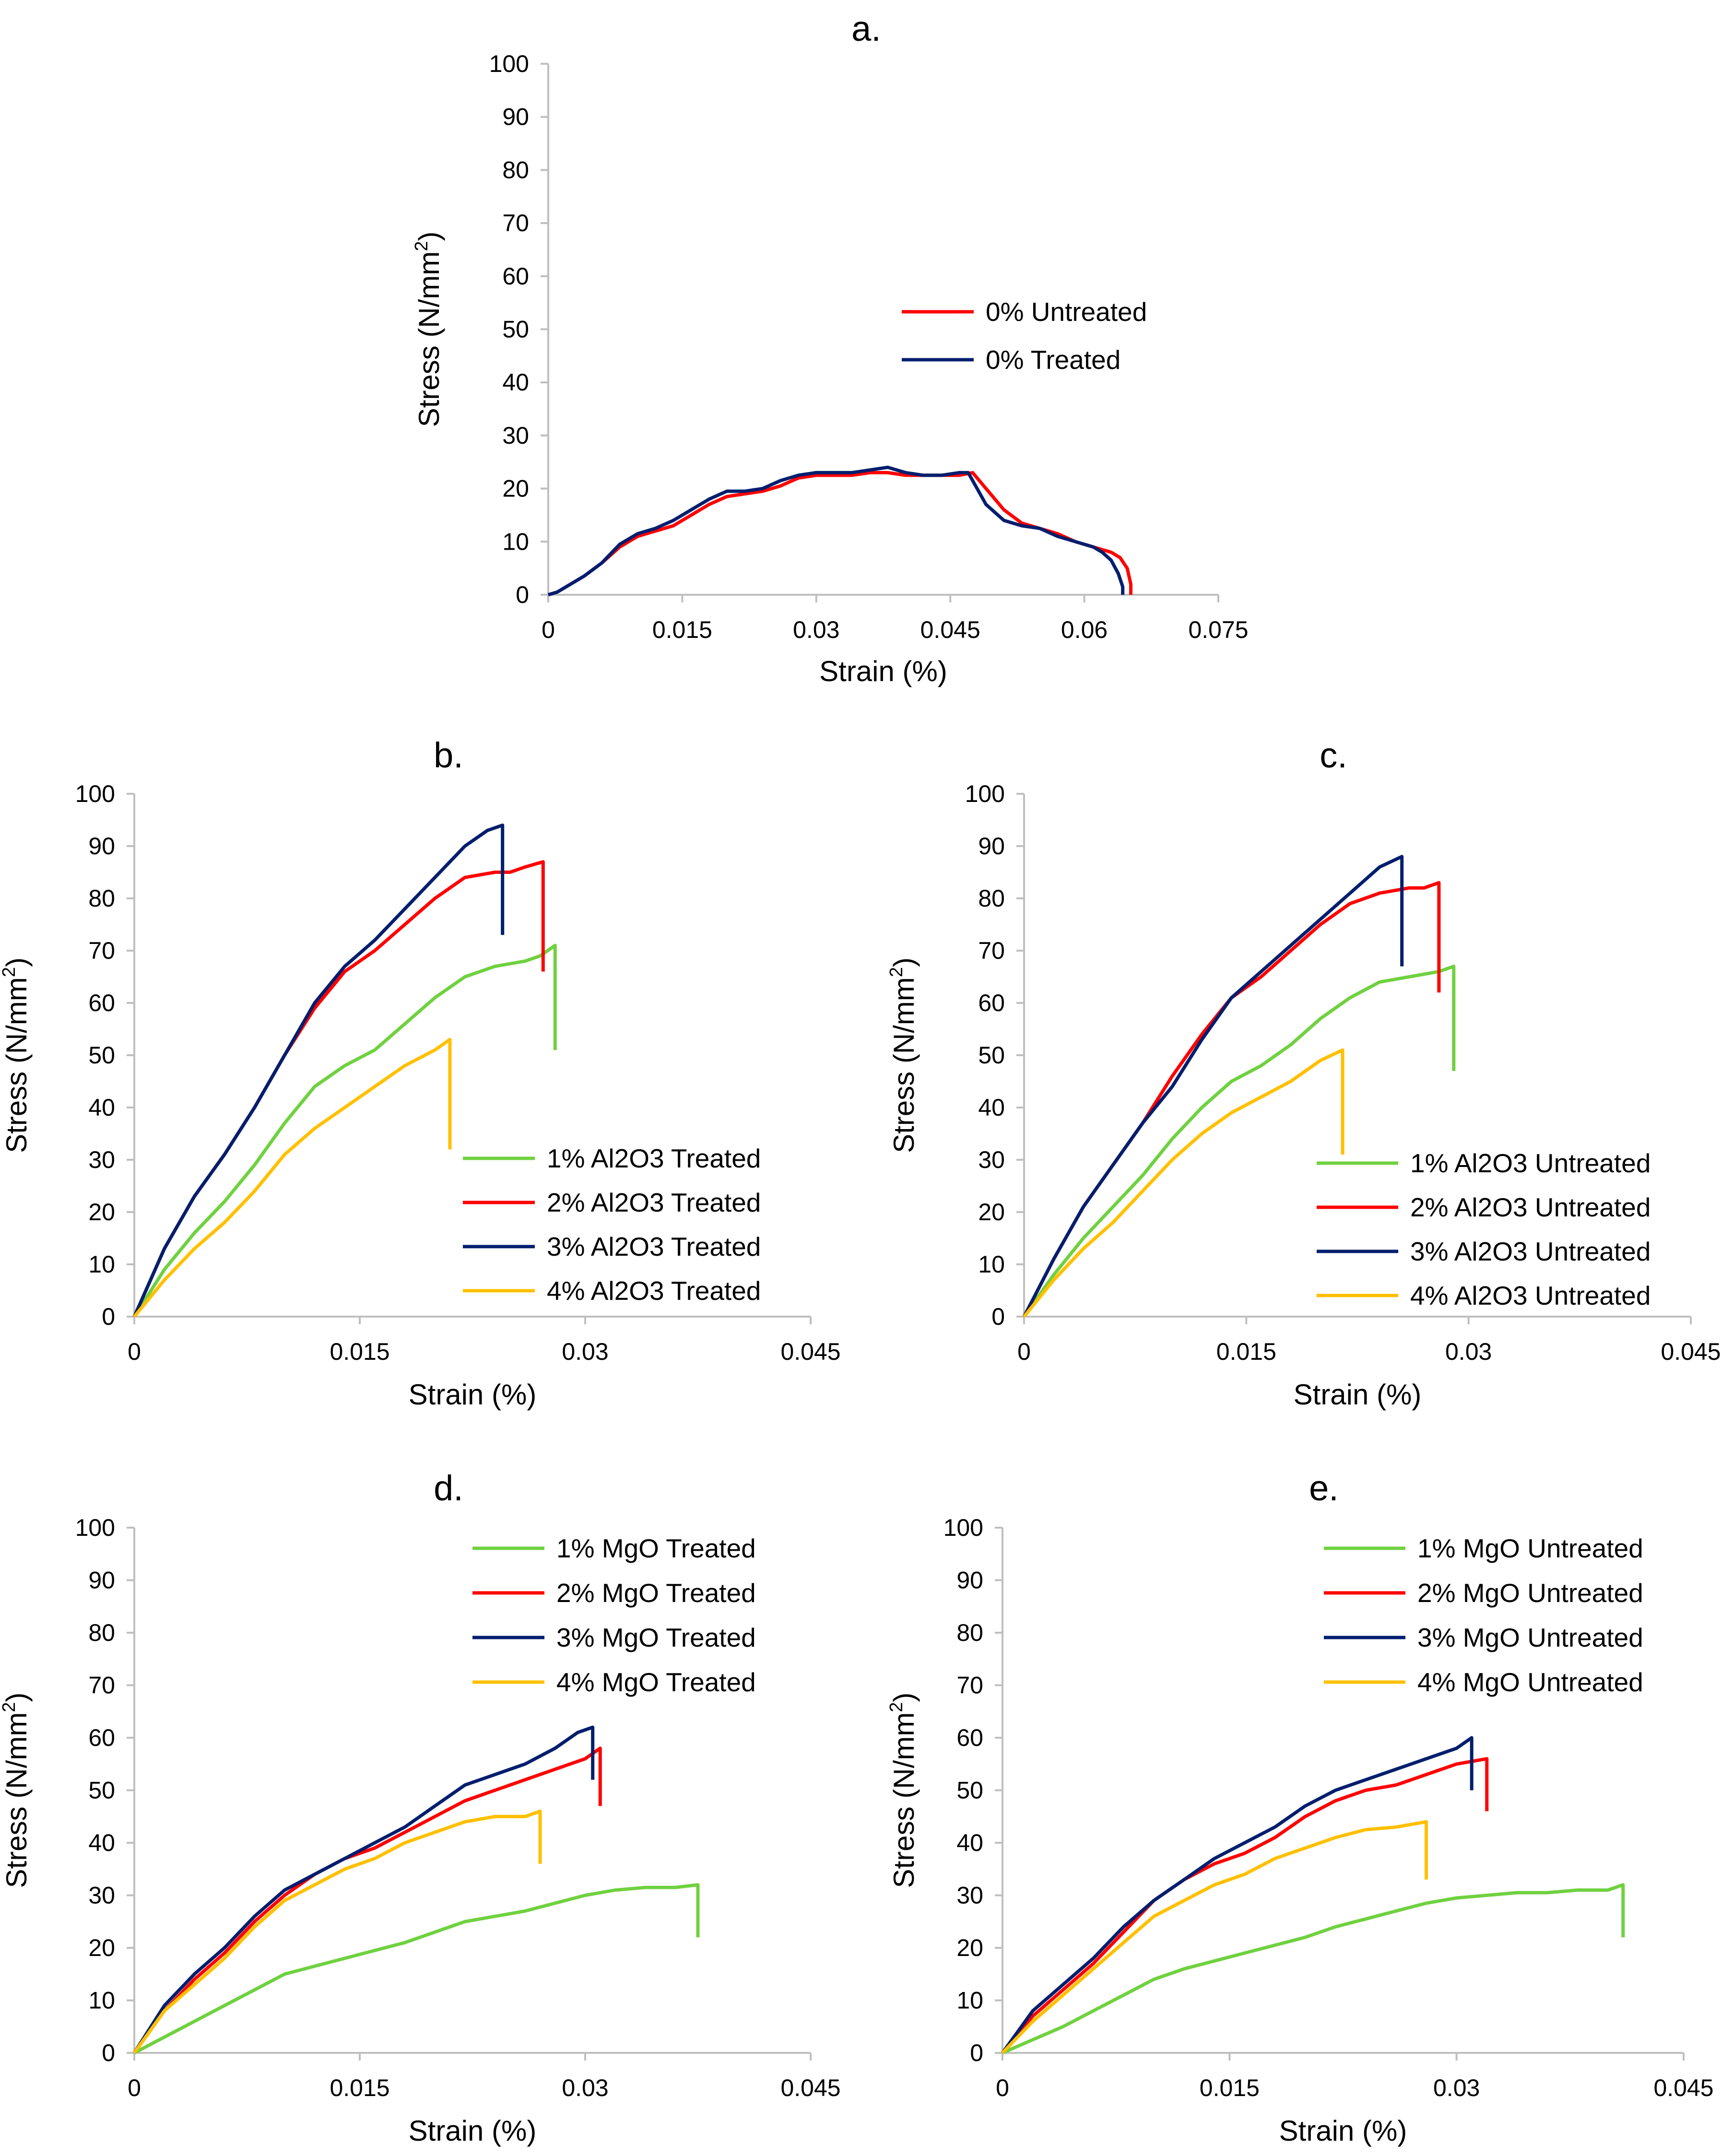 The width and height of the screenshot is (1733, 2156). I want to click on legend-label: 0% Treated, so click(1053, 360).